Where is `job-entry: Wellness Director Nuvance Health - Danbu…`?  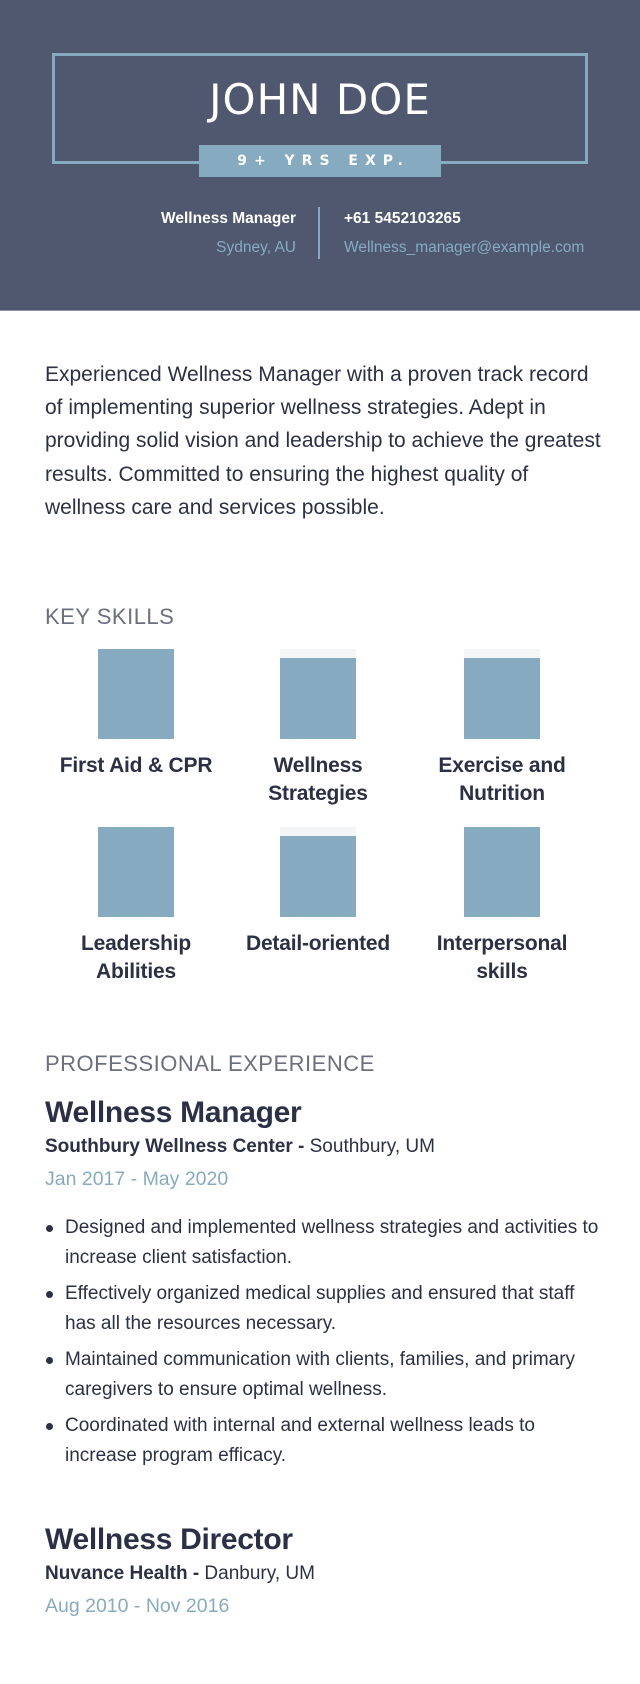
job-entry: Wellness Director Nuvance Health - Danbu… is located at coordinates (325, 1572).